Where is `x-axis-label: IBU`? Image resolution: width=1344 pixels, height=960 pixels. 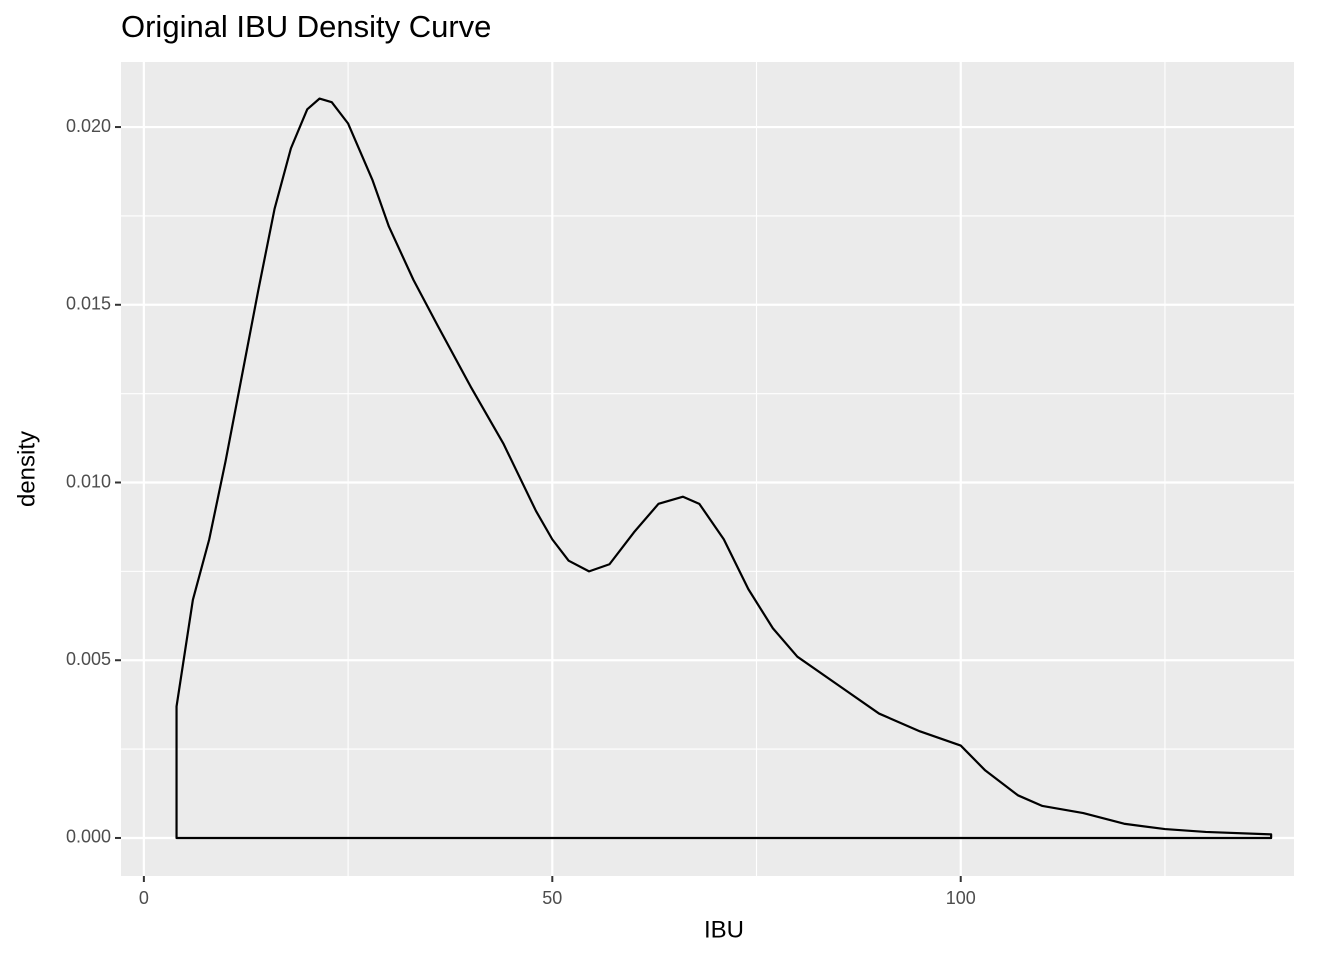 x-axis-label: IBU is located at coordinates (724, 929).